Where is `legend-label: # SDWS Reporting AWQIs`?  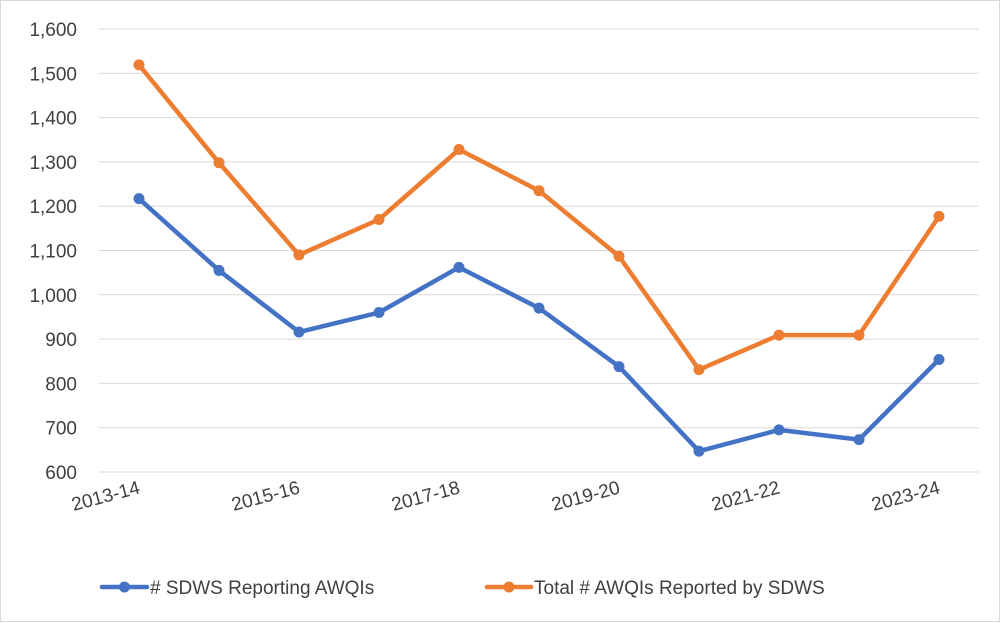 legend-label: # SDWS Reporting AWQIs is located at coordinates (262, 588).